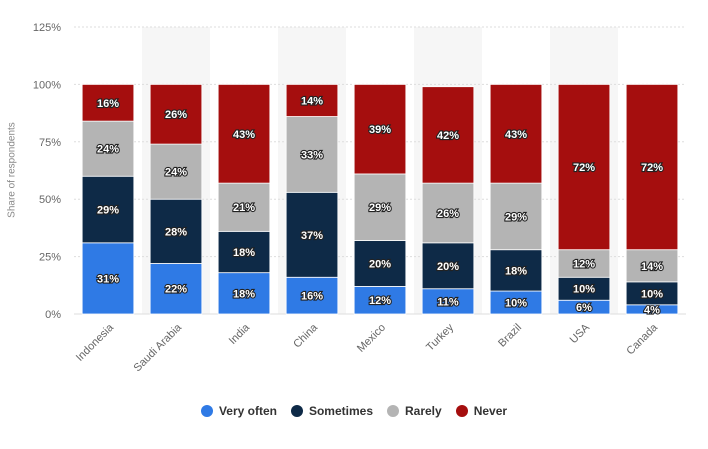 This screenshot has height=449, width=708. Describe the element at coordinates (580, 333) in the screenshot. I see `x-tick-label: USA` at that location.